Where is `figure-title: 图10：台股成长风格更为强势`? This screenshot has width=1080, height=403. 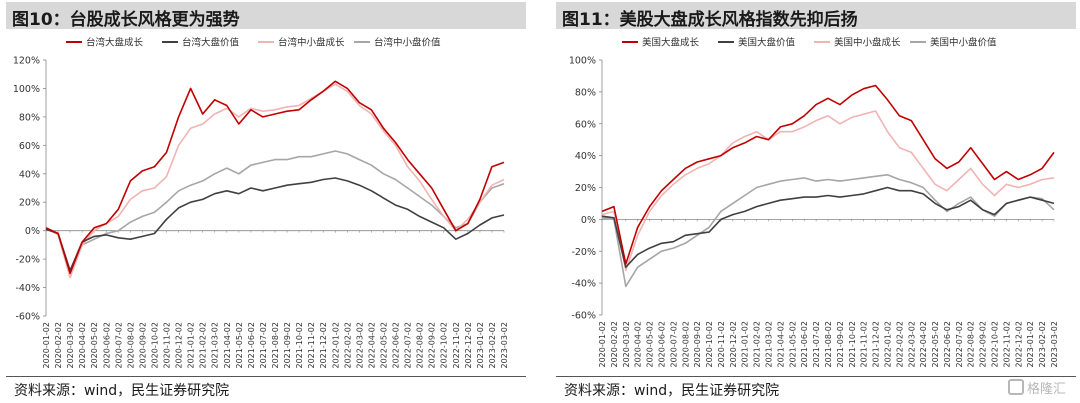
figure-title: 图10：台股成长风格更为强势 is located at coordinates (126, 20).